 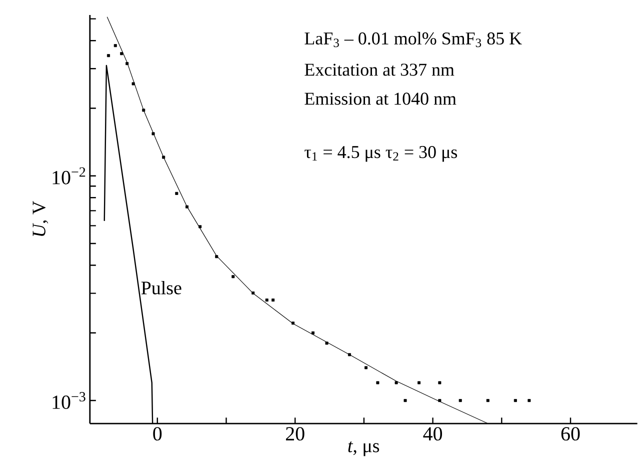 I want to click on y-axis-title: U, V, so click(x=40, y=218).